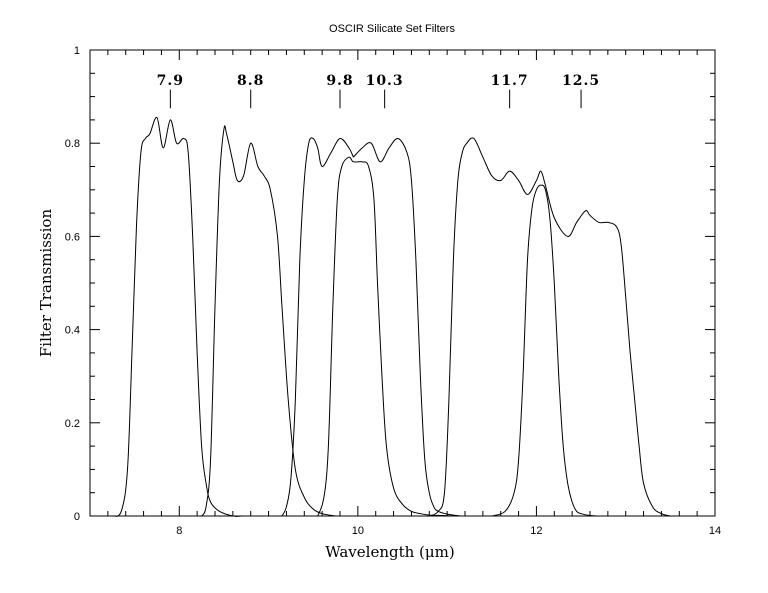 This screenshot has width=768, height=593. I want to click on x-tick-label: 12, so click(536, 531).